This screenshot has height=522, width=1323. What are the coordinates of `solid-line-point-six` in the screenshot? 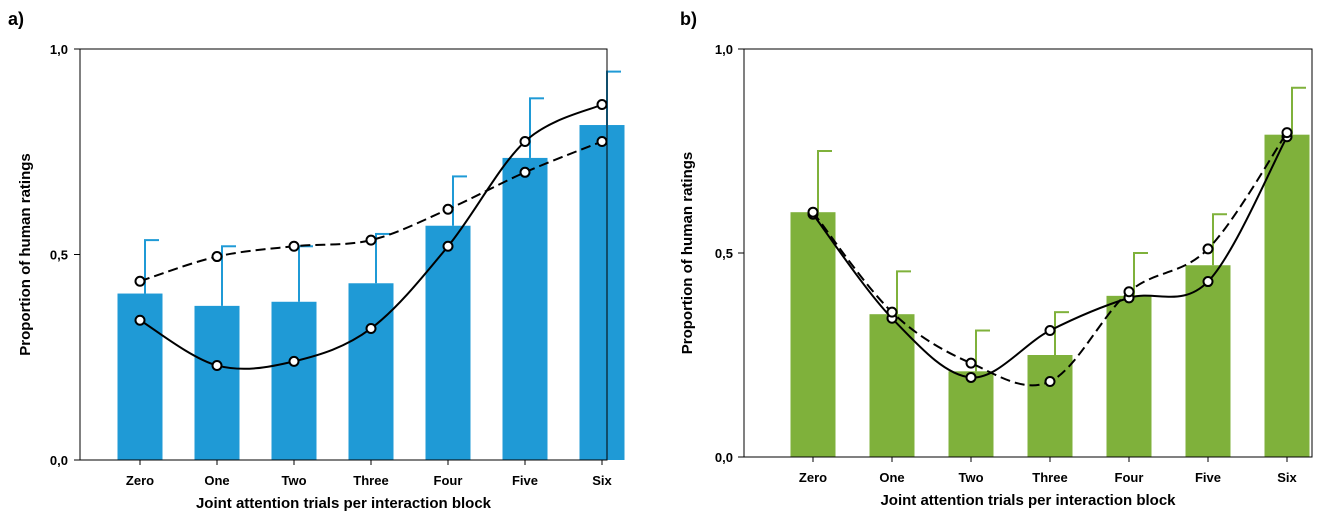 It's located at (602, 104).